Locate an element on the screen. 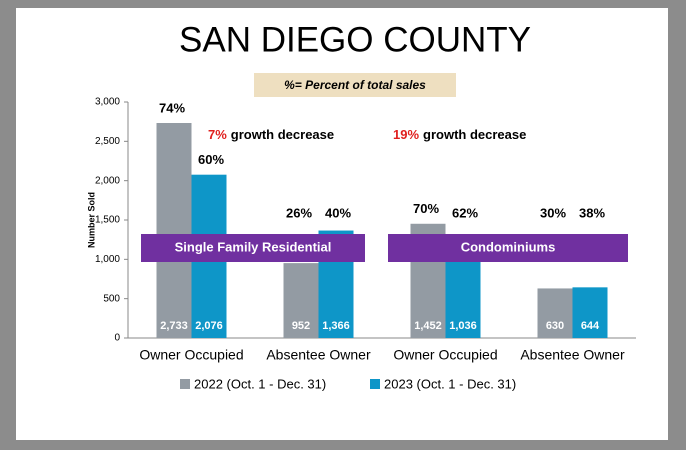  annotation-highlight: 7% is located at coordinates (217, 134).